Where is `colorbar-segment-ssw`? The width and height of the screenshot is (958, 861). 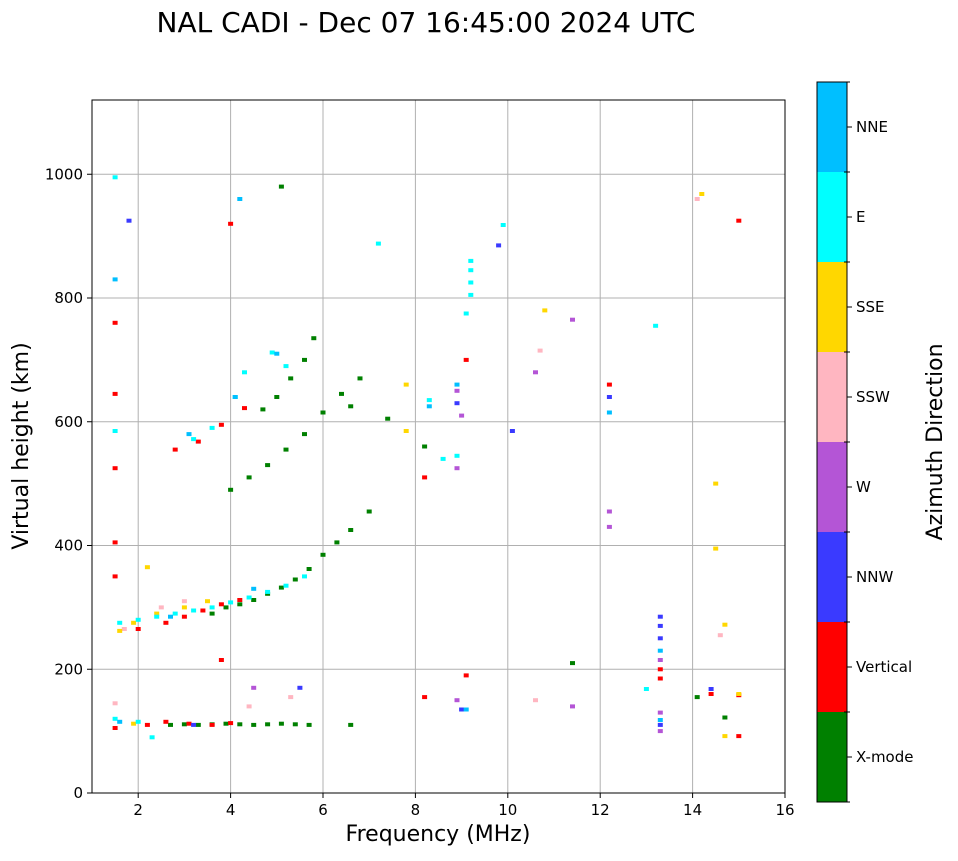 colorbar-segment-ssw is located at coordinates (832, 397).